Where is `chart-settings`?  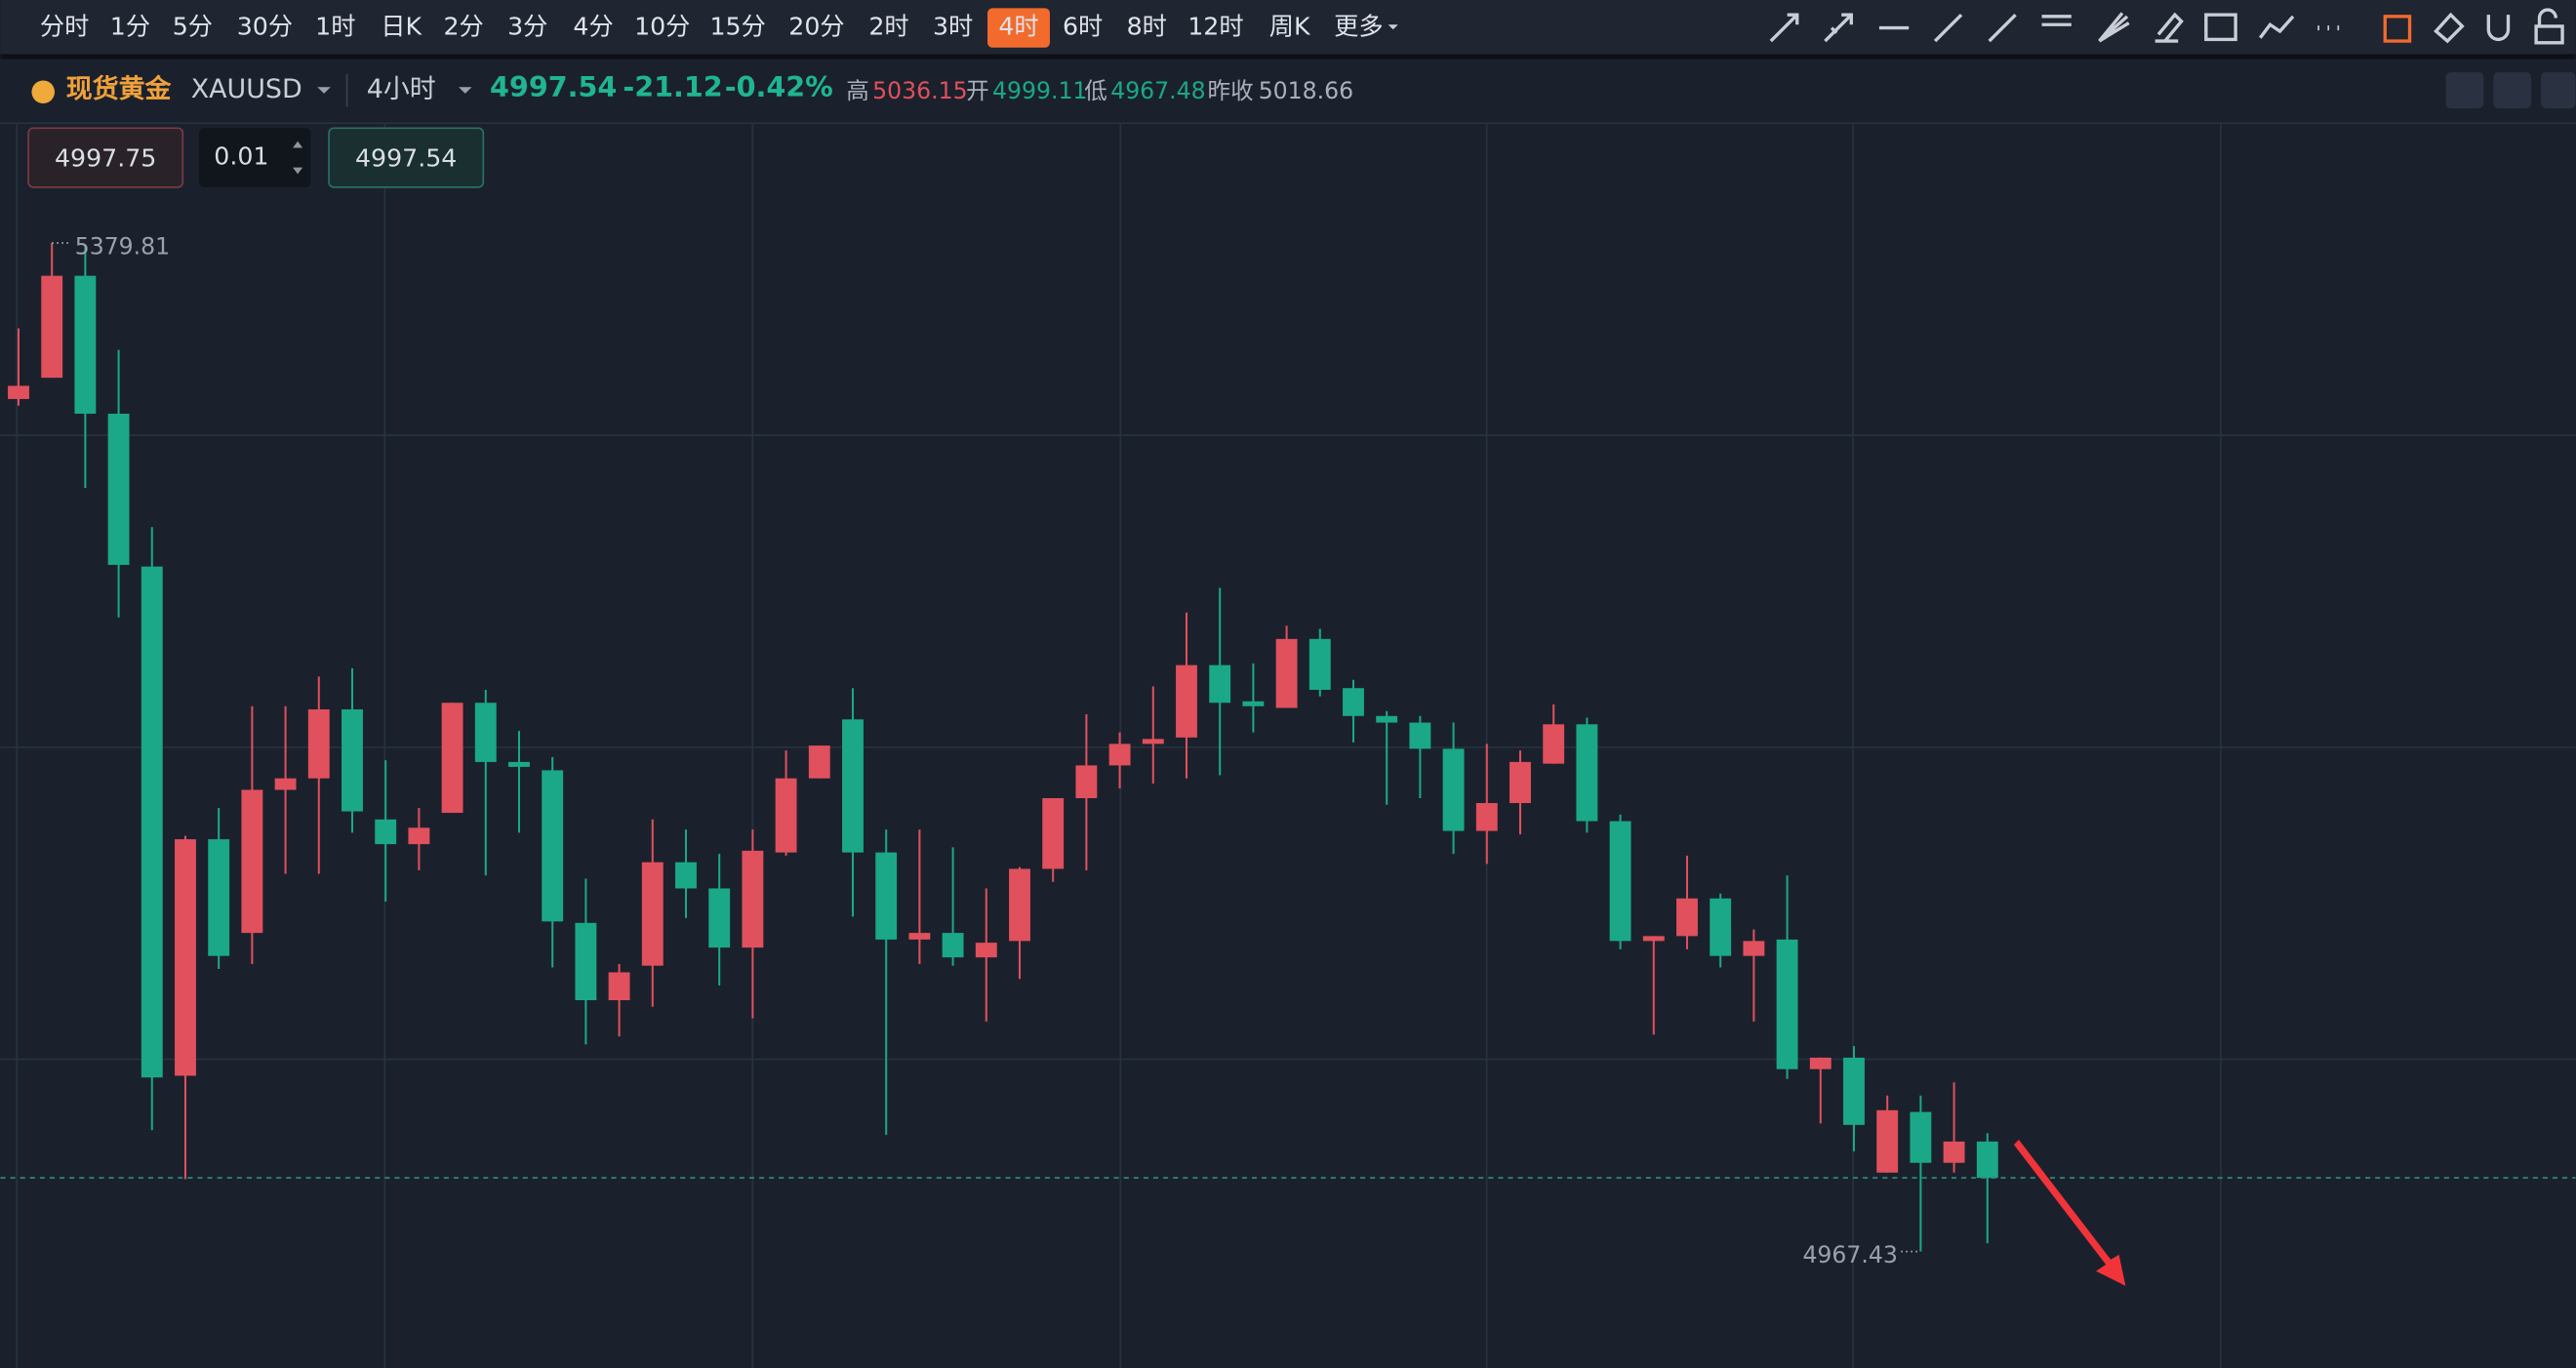
chart-settings is located at coordinates (2510, 90).